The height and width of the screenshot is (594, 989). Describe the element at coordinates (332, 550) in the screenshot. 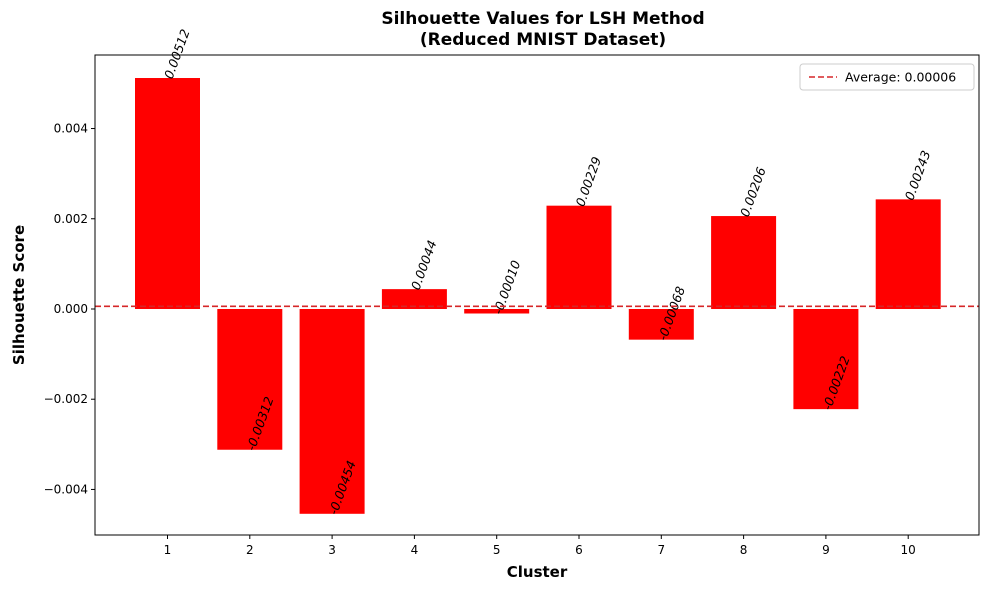

I see `x-tick-label: 3` at that location.